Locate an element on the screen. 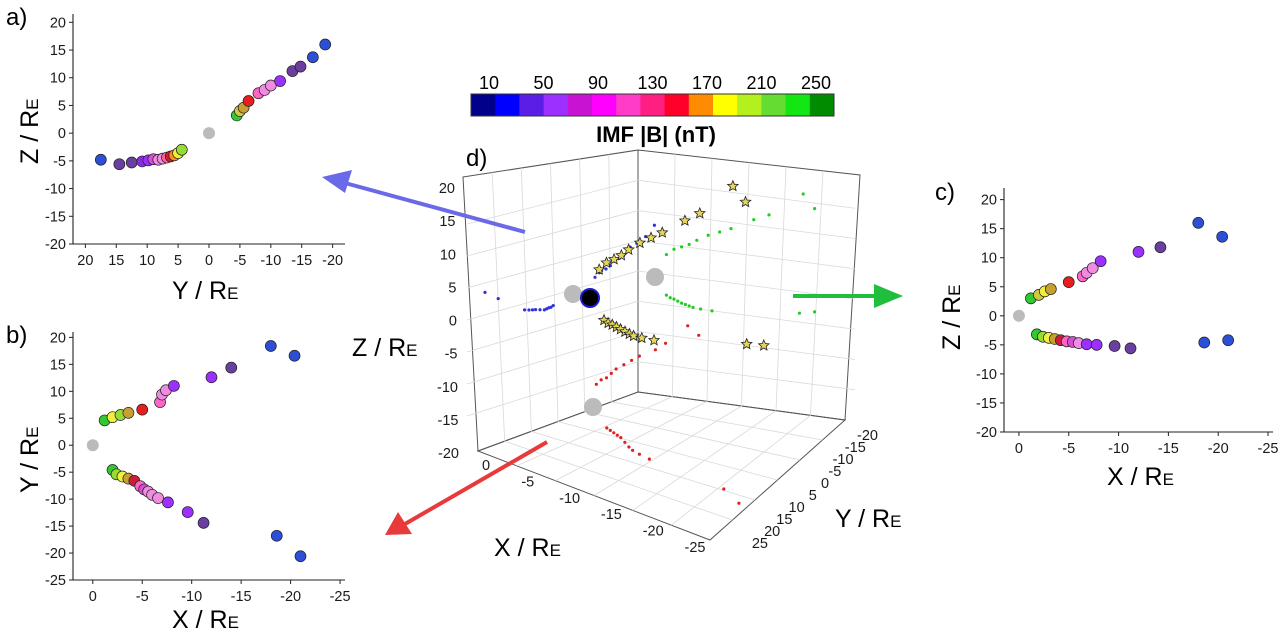  panel-a-y-tick-label: -5 is located at coordinates (59, 162).